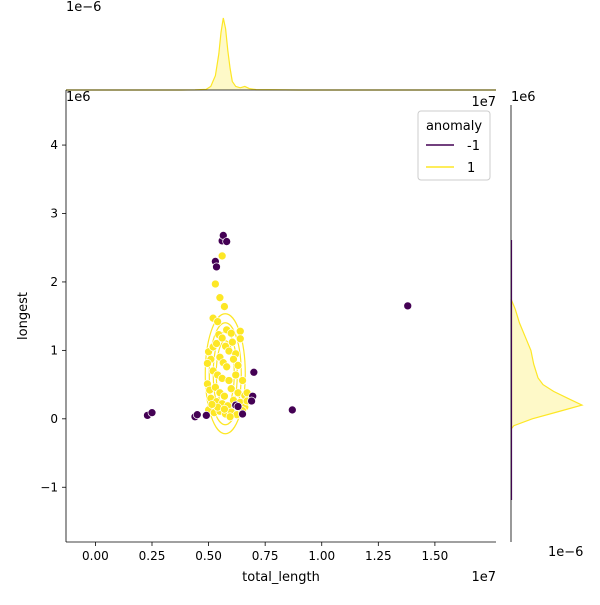 The width and height of the screenshot is (600, 605). Describe the element at coordinates (471, 168) in the screenshot. I see `legend-label-anomaly-1: 1` at that location.